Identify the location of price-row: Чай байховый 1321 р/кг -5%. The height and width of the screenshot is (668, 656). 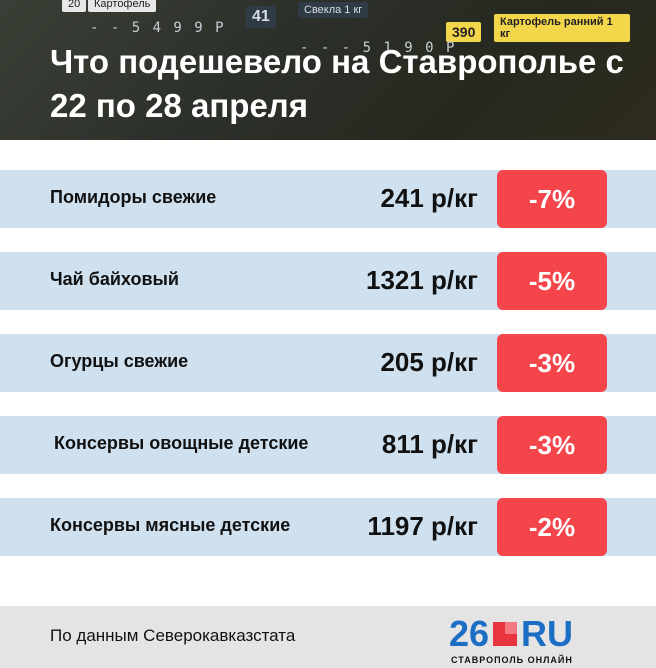
(328, 281).